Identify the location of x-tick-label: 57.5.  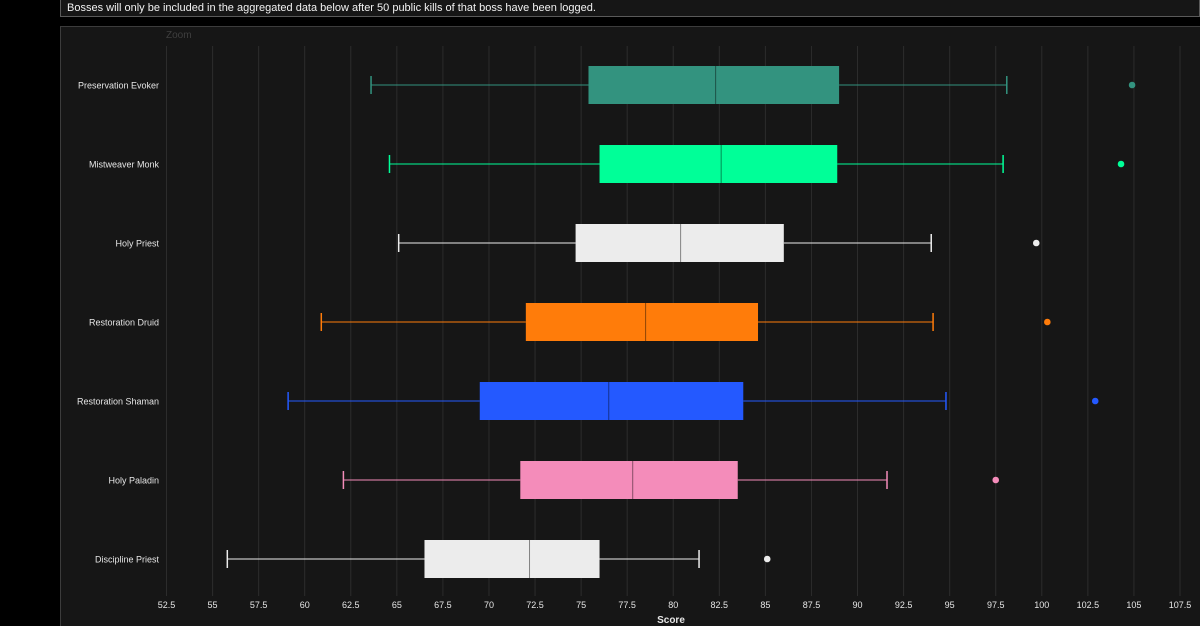
(259, 605).